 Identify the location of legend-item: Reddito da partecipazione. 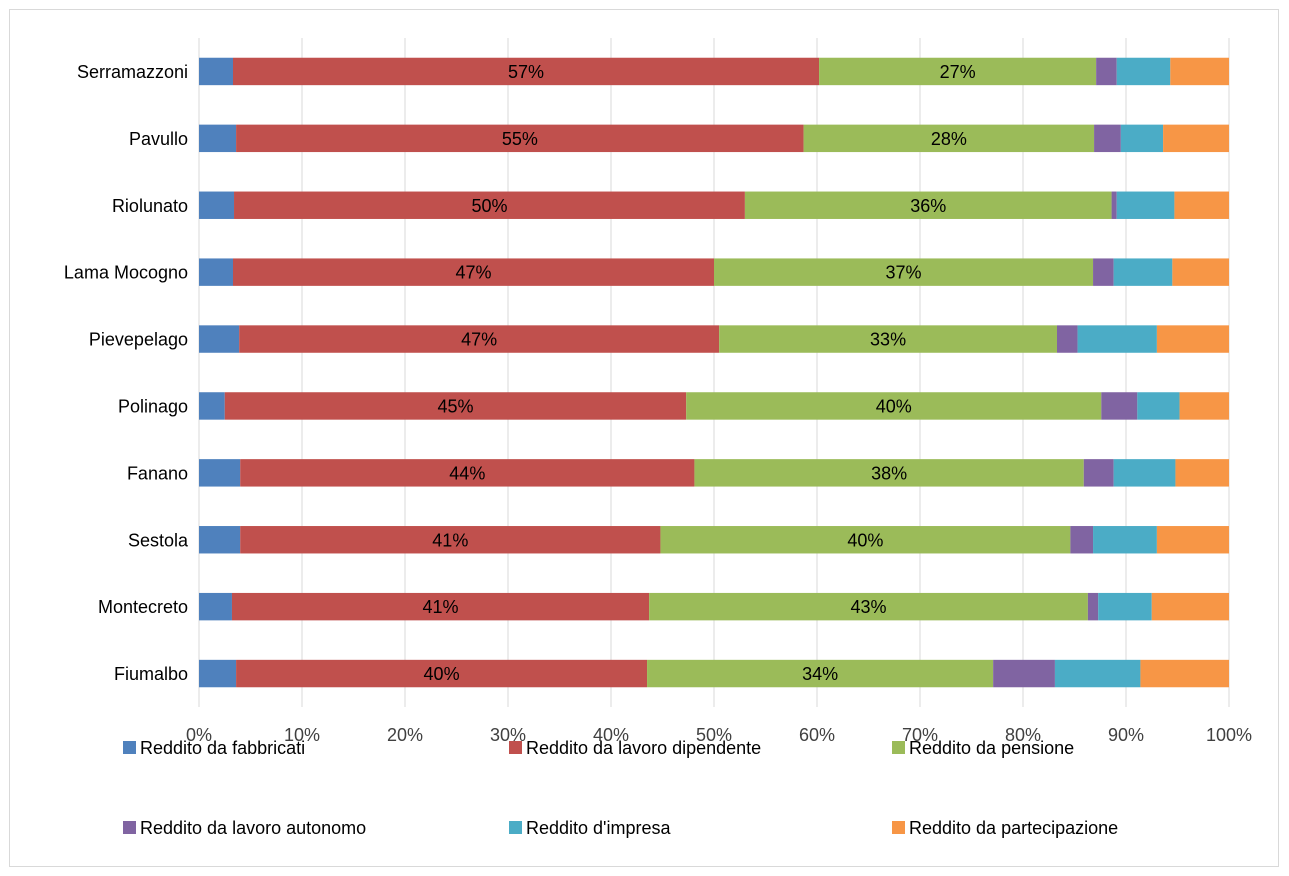
(1005, 828).